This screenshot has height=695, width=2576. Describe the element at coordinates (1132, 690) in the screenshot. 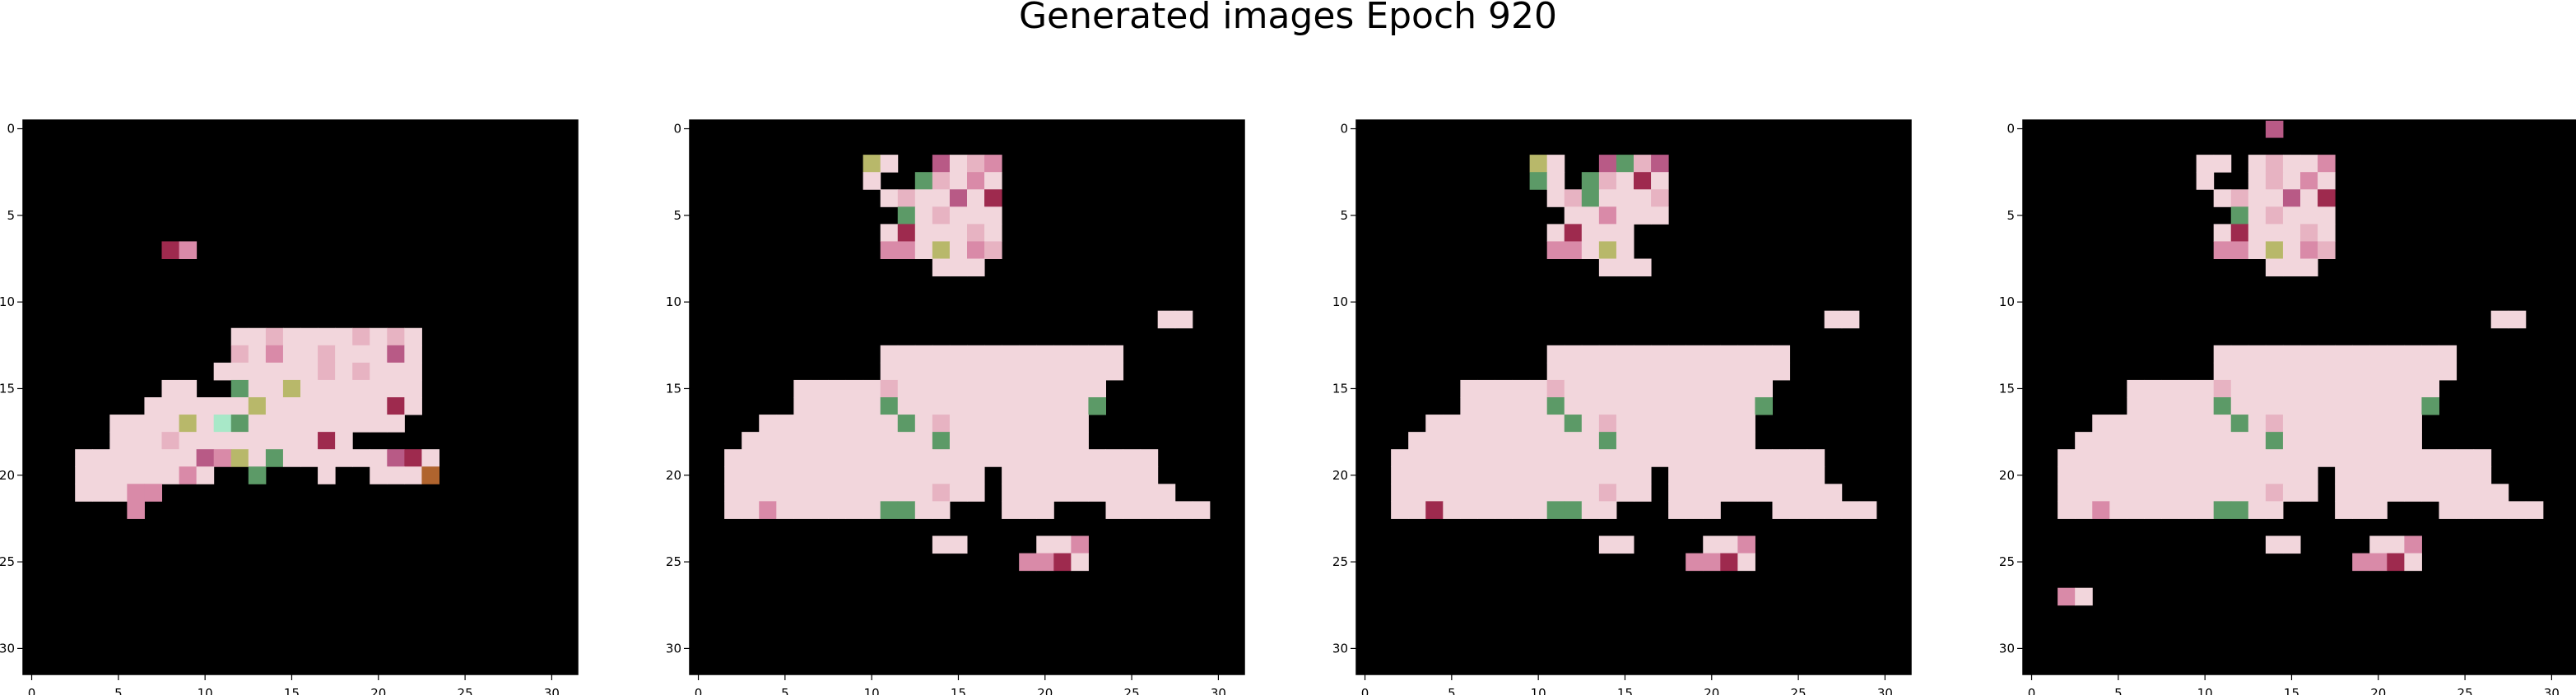

I see `x-tick-label: 25` at that location.